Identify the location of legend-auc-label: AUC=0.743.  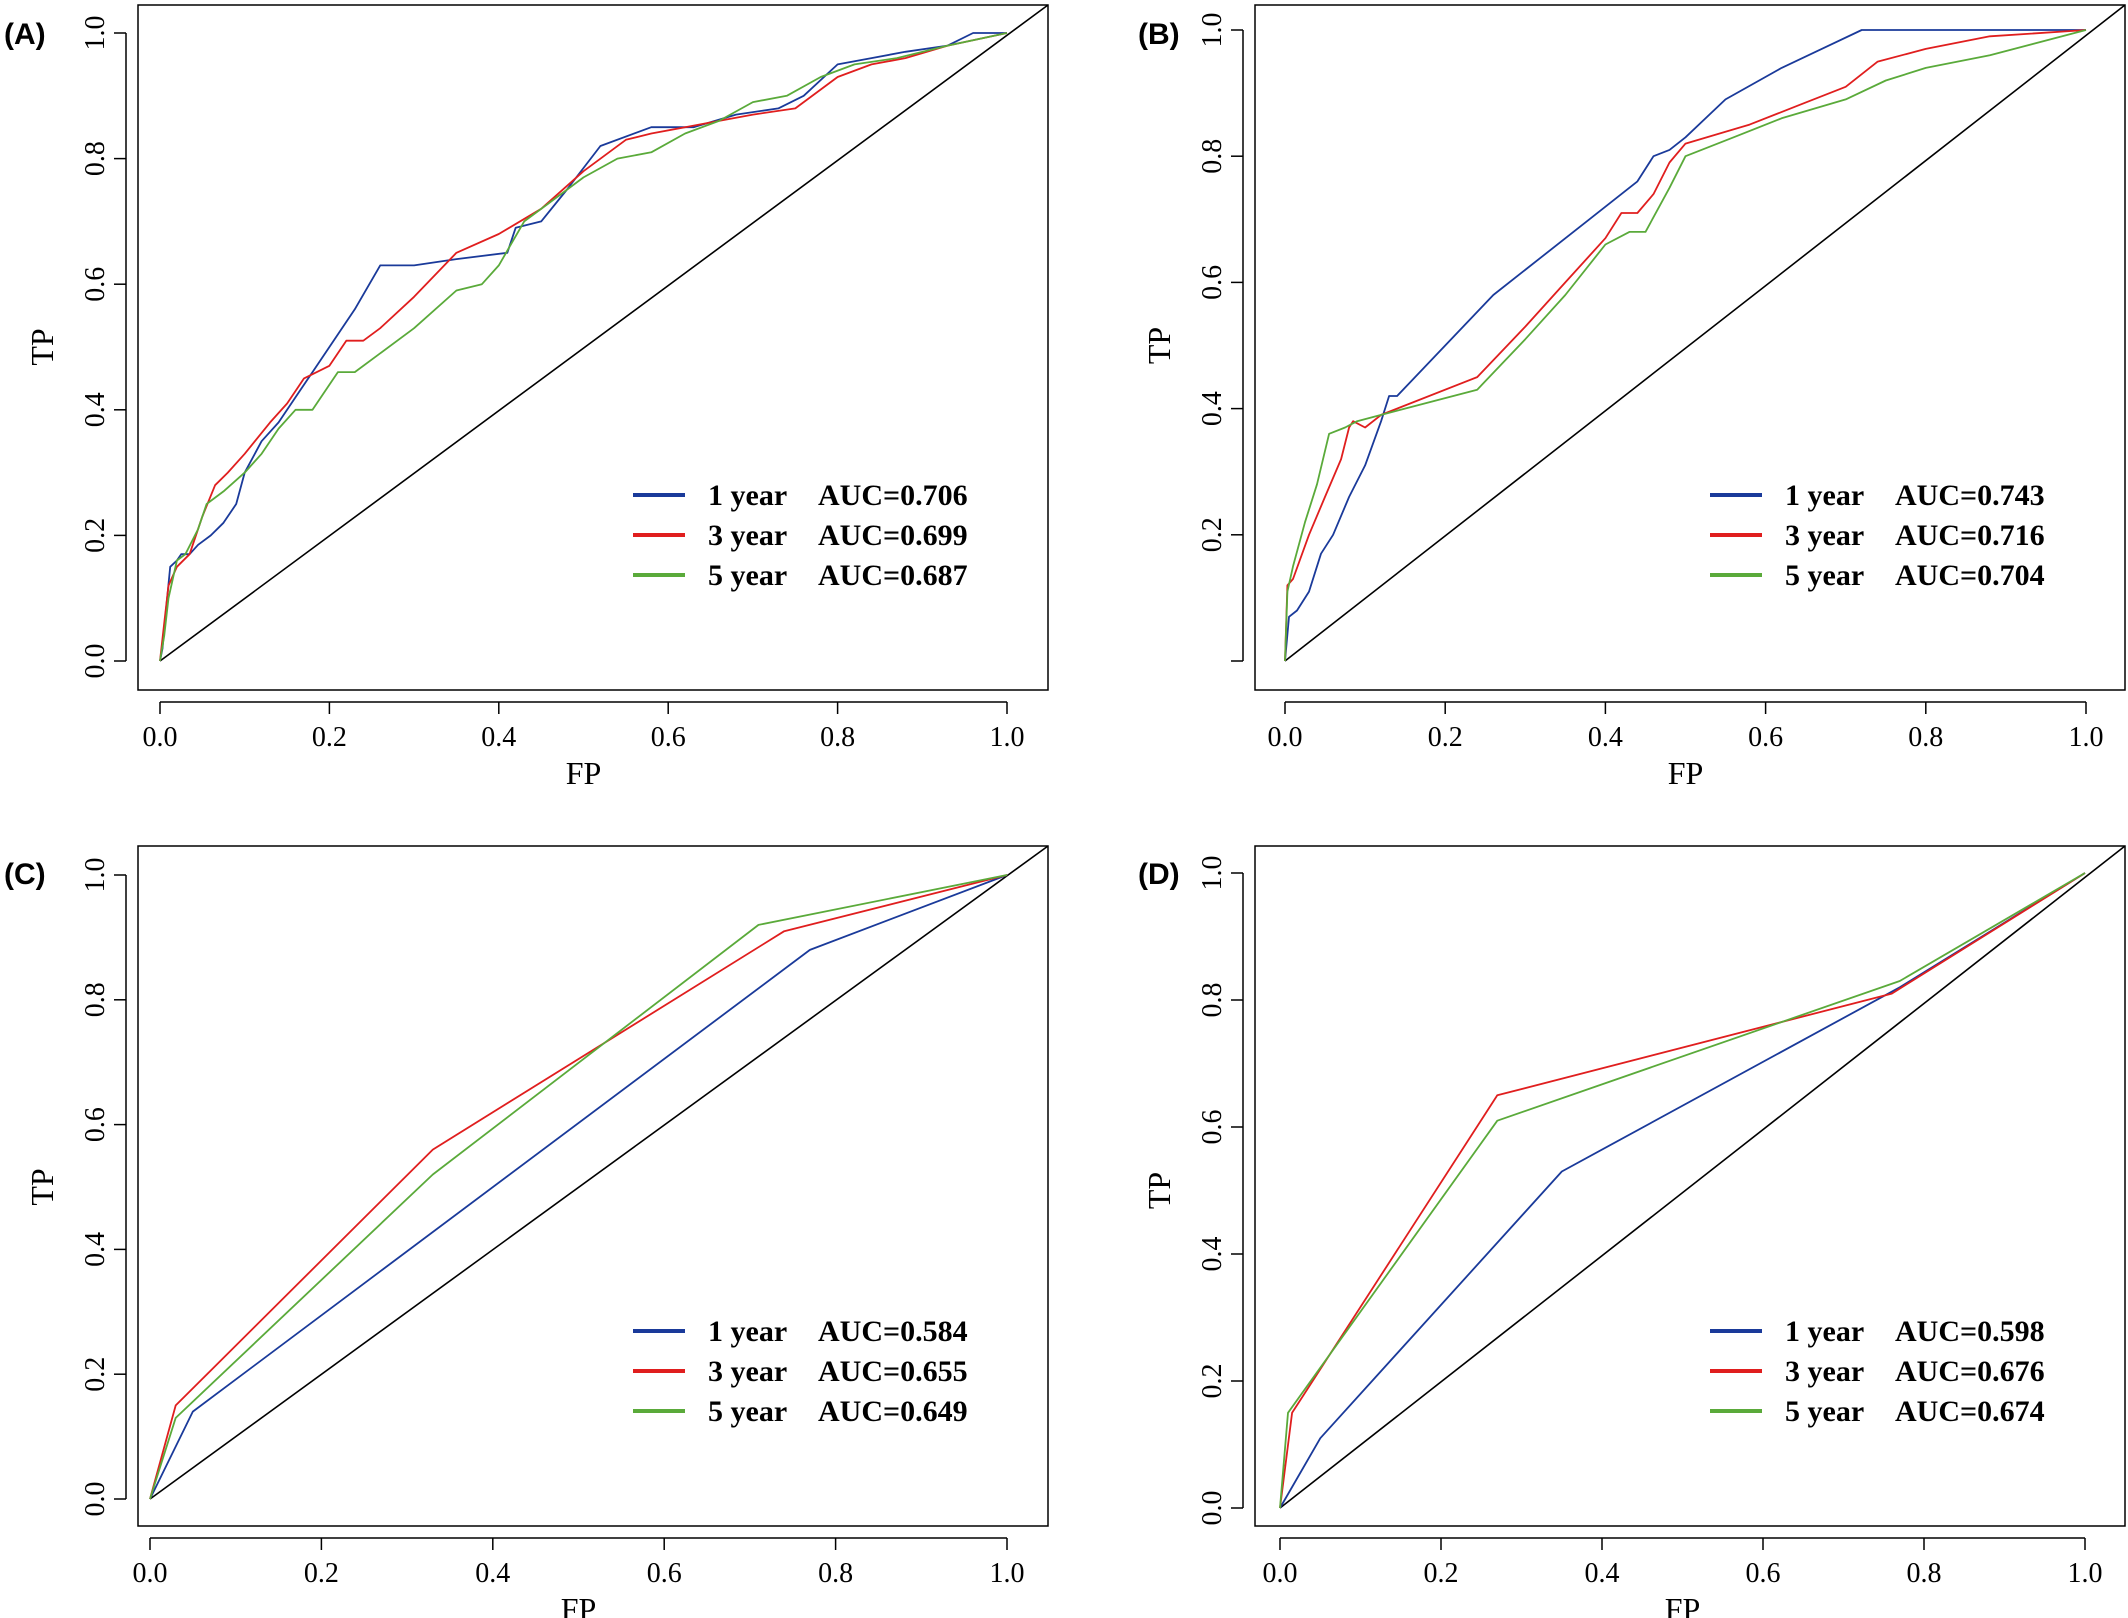
(1970, 495).